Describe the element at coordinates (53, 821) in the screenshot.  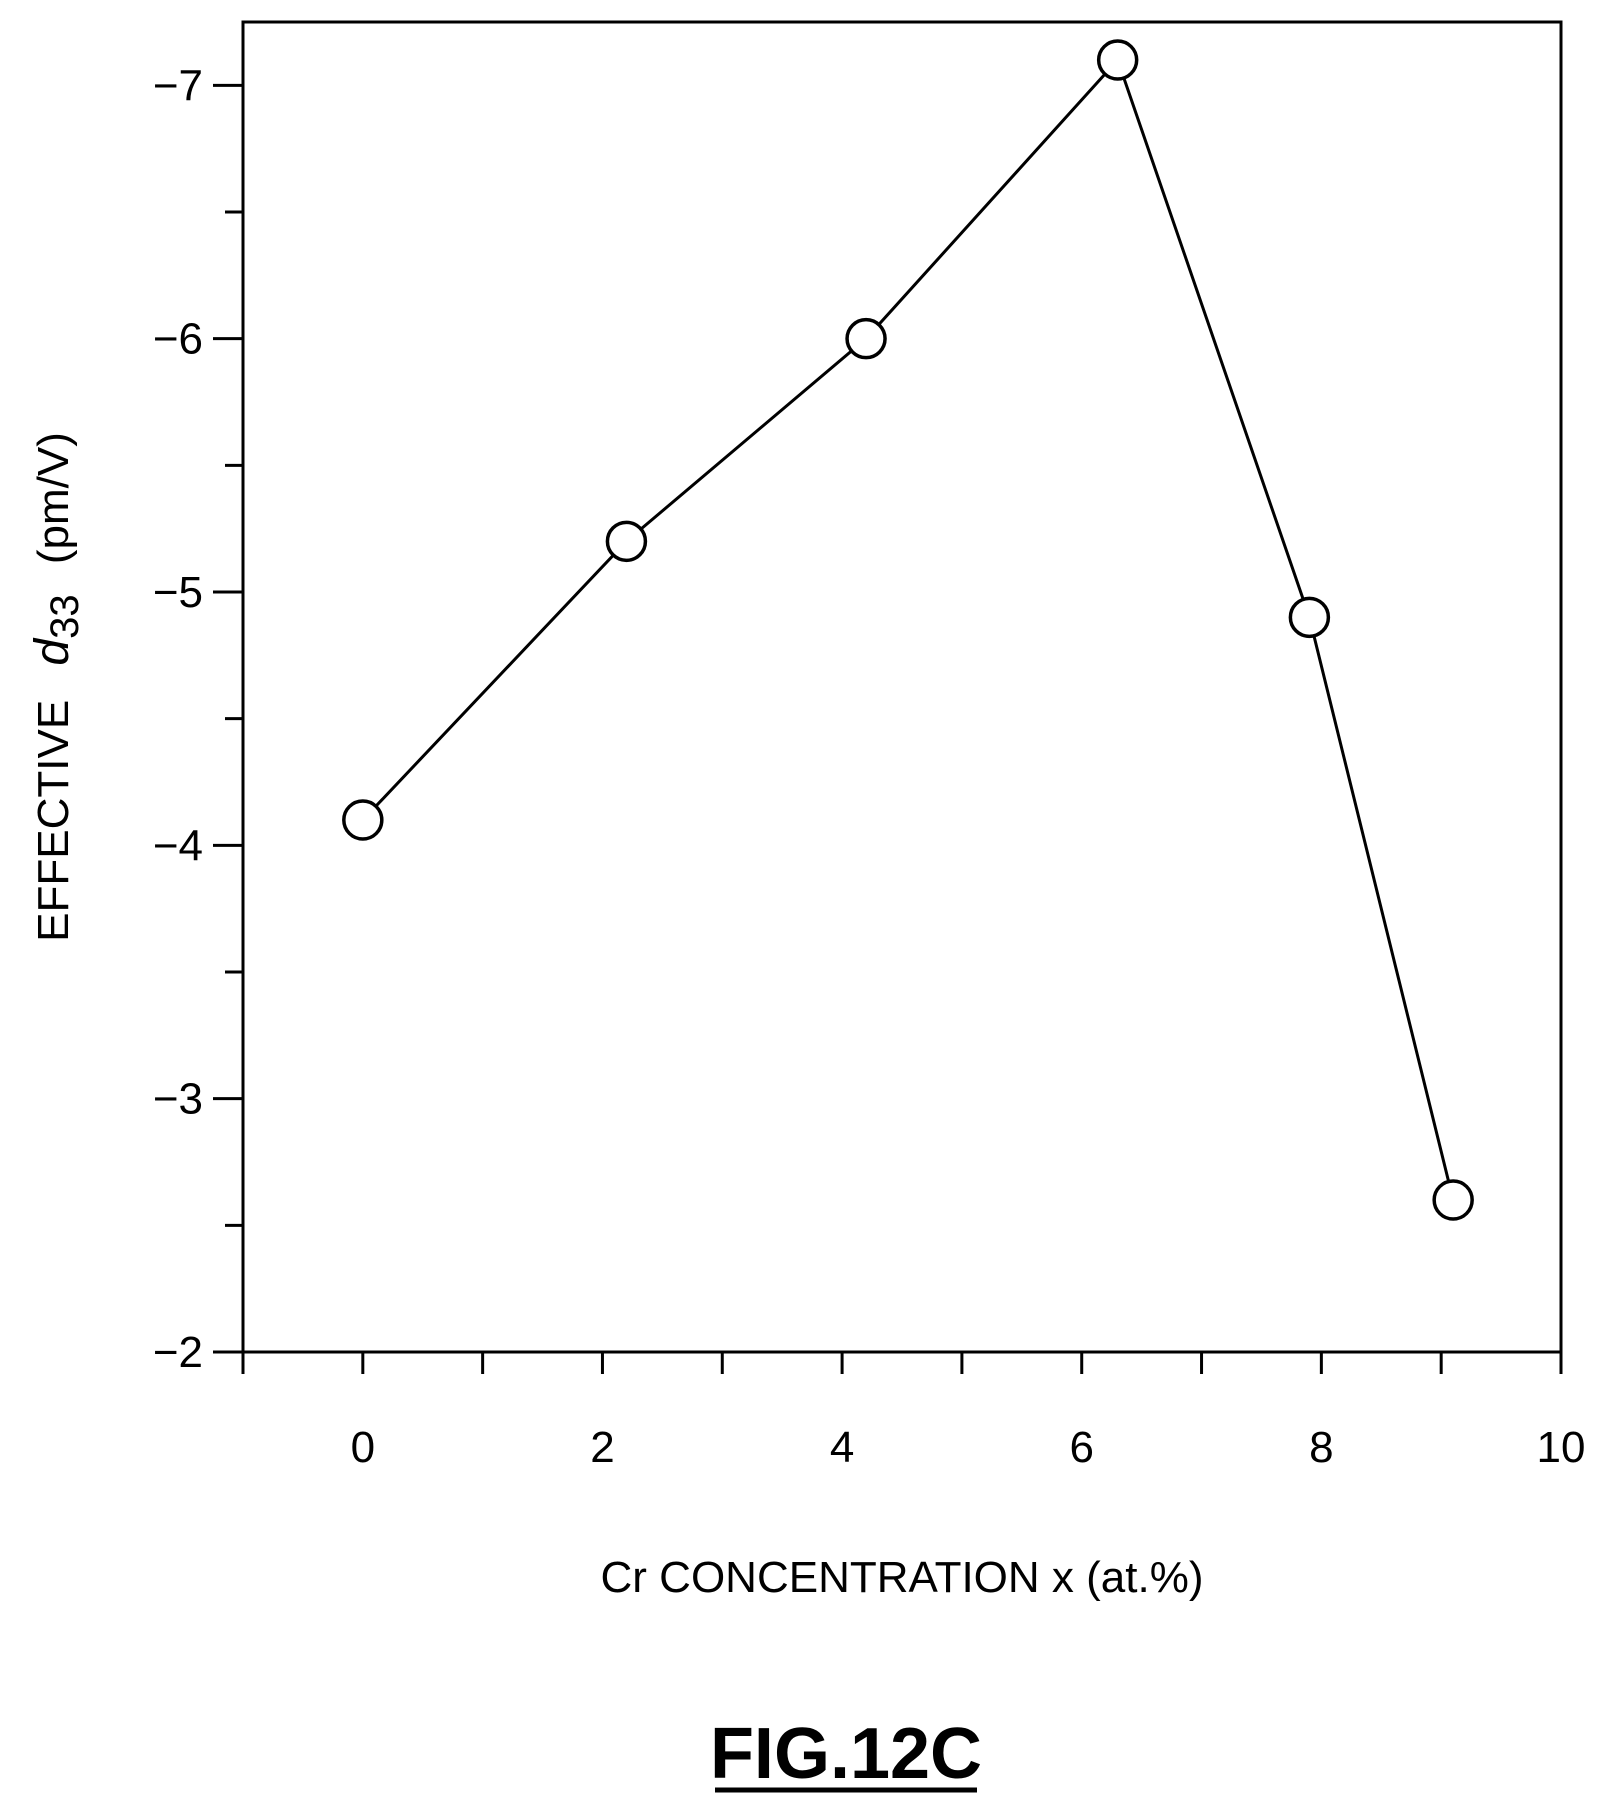
I see `y-axis-title-prefix: EFFECTIVE` at that location.